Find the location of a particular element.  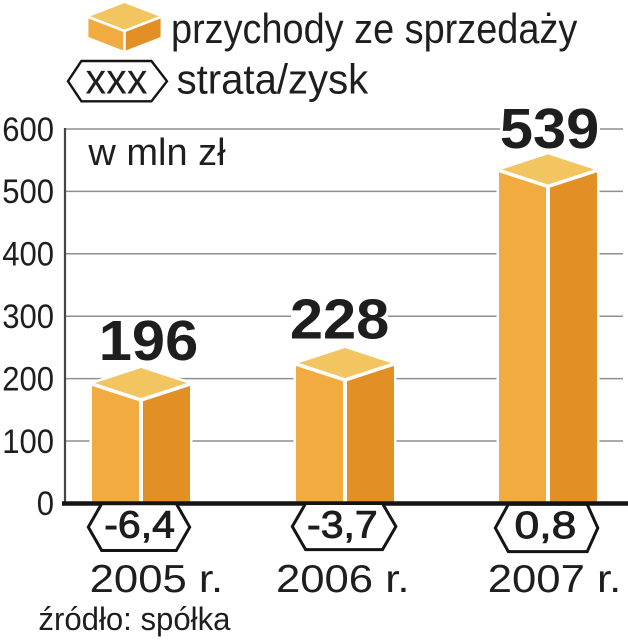

svg-text: 0 is located at coordinates (45, 503).